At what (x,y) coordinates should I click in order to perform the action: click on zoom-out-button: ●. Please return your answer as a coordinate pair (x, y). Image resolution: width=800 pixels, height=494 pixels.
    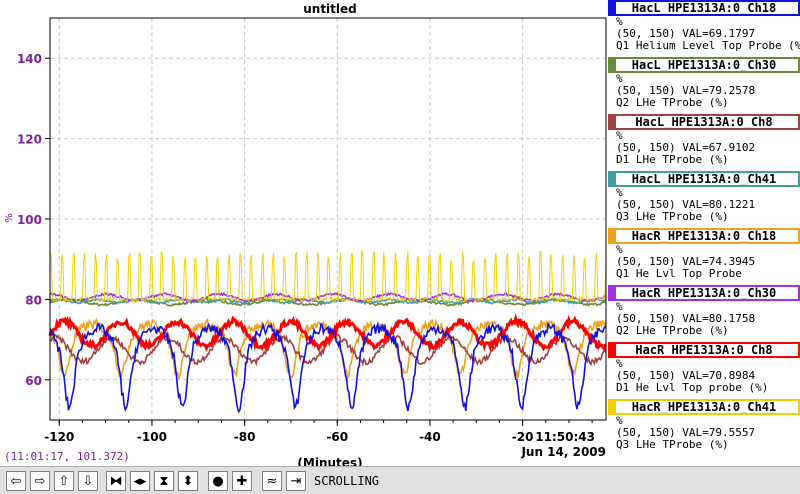
    Looking at the image, I should click on (218, 481).